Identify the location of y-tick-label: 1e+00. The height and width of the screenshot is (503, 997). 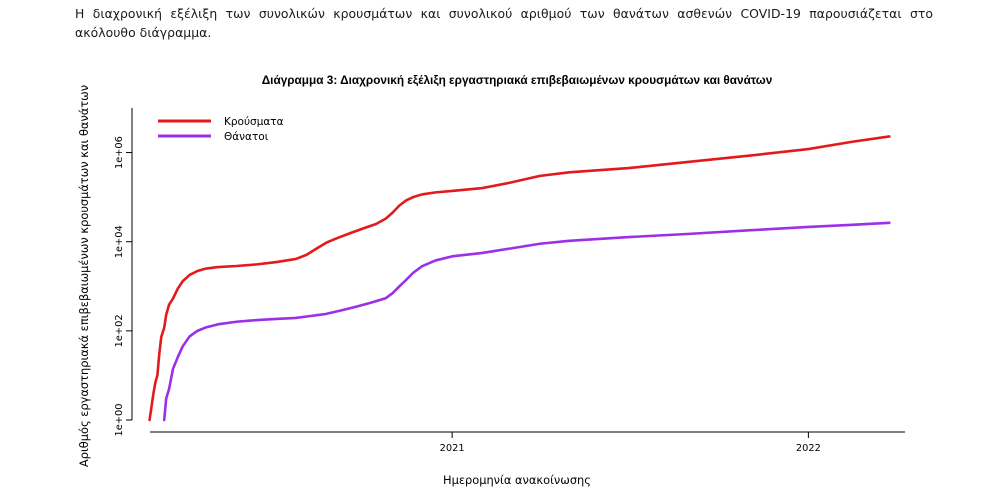
(119, 420).